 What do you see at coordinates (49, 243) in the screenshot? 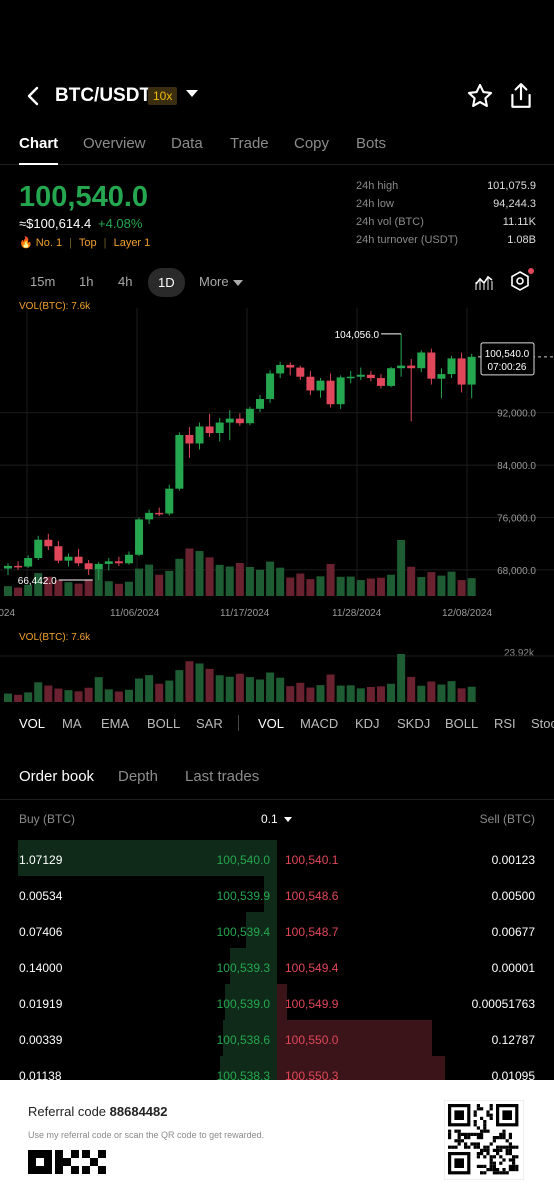
I see `tag-rank: No. 1` at bounding box center [49, 243].